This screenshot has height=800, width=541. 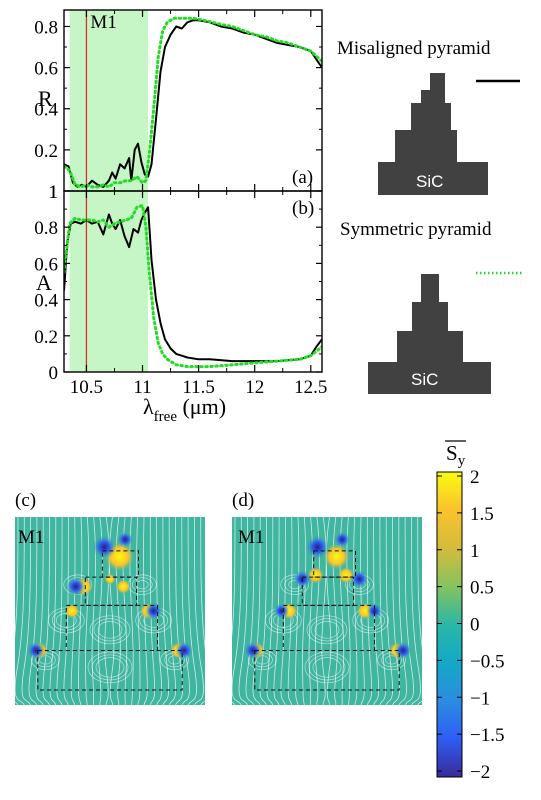 I want to click on plot-b-series-symmetric, so click(x=193, y=286).